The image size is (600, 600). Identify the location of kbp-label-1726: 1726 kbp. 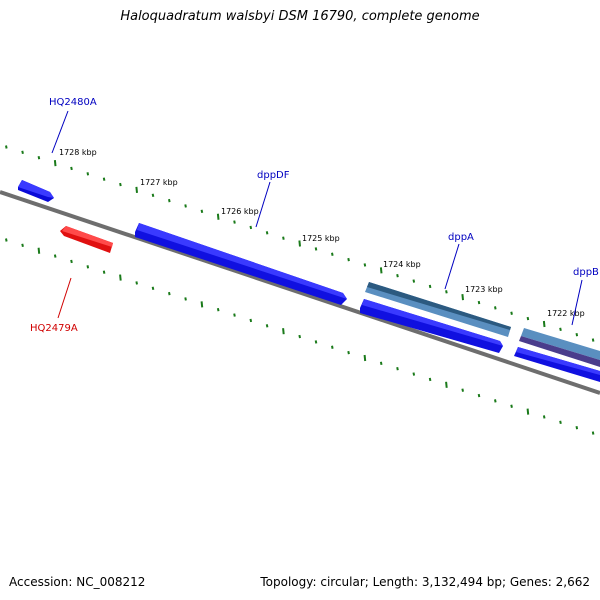
(240, 211).